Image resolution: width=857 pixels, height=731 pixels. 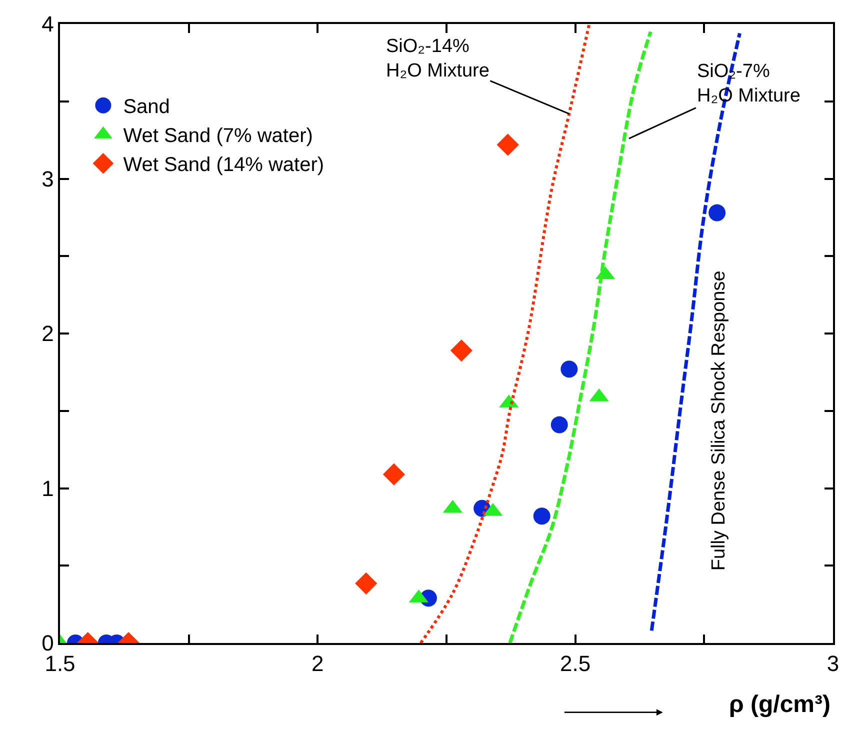 I want to click on annotation: Fully Dense Silica Shock Response, so click(x=719, y=420).